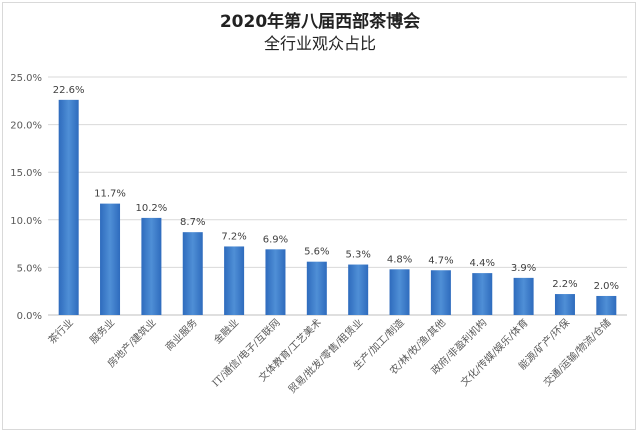  What do you see at coordinates (60, 331) in the screenshot?
I see `x-tick-label: 茶行业` at bounding box center [60, 331].